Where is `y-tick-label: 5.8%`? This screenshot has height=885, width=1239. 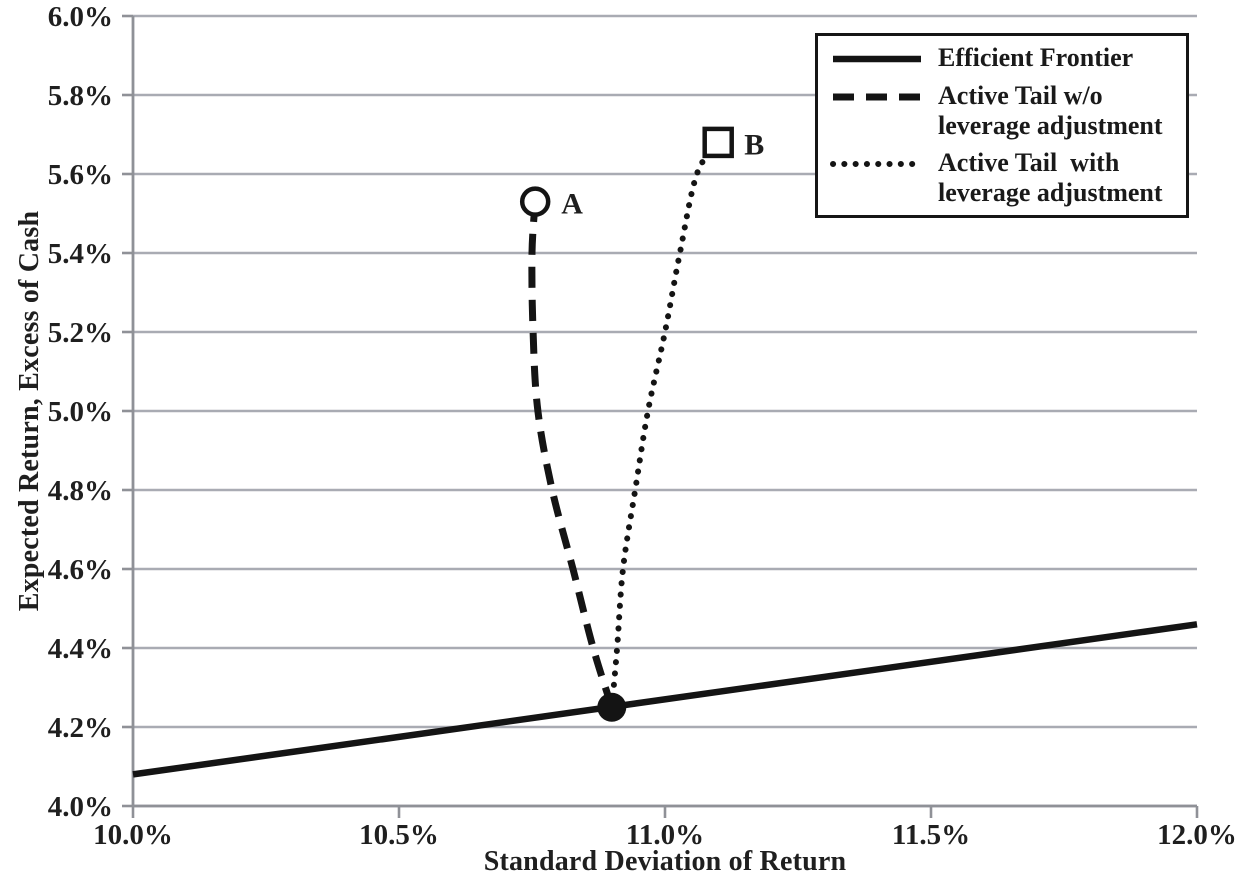
y-tick-label: 5.8% is located at coordinates (80, 96).